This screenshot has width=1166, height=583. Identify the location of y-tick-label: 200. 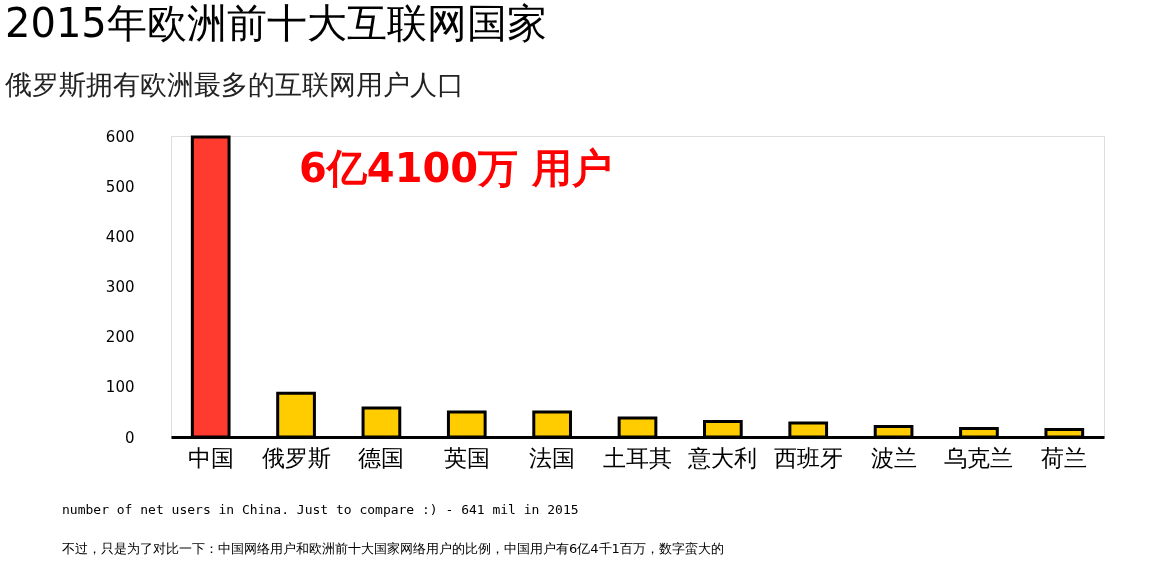
(120, 337).